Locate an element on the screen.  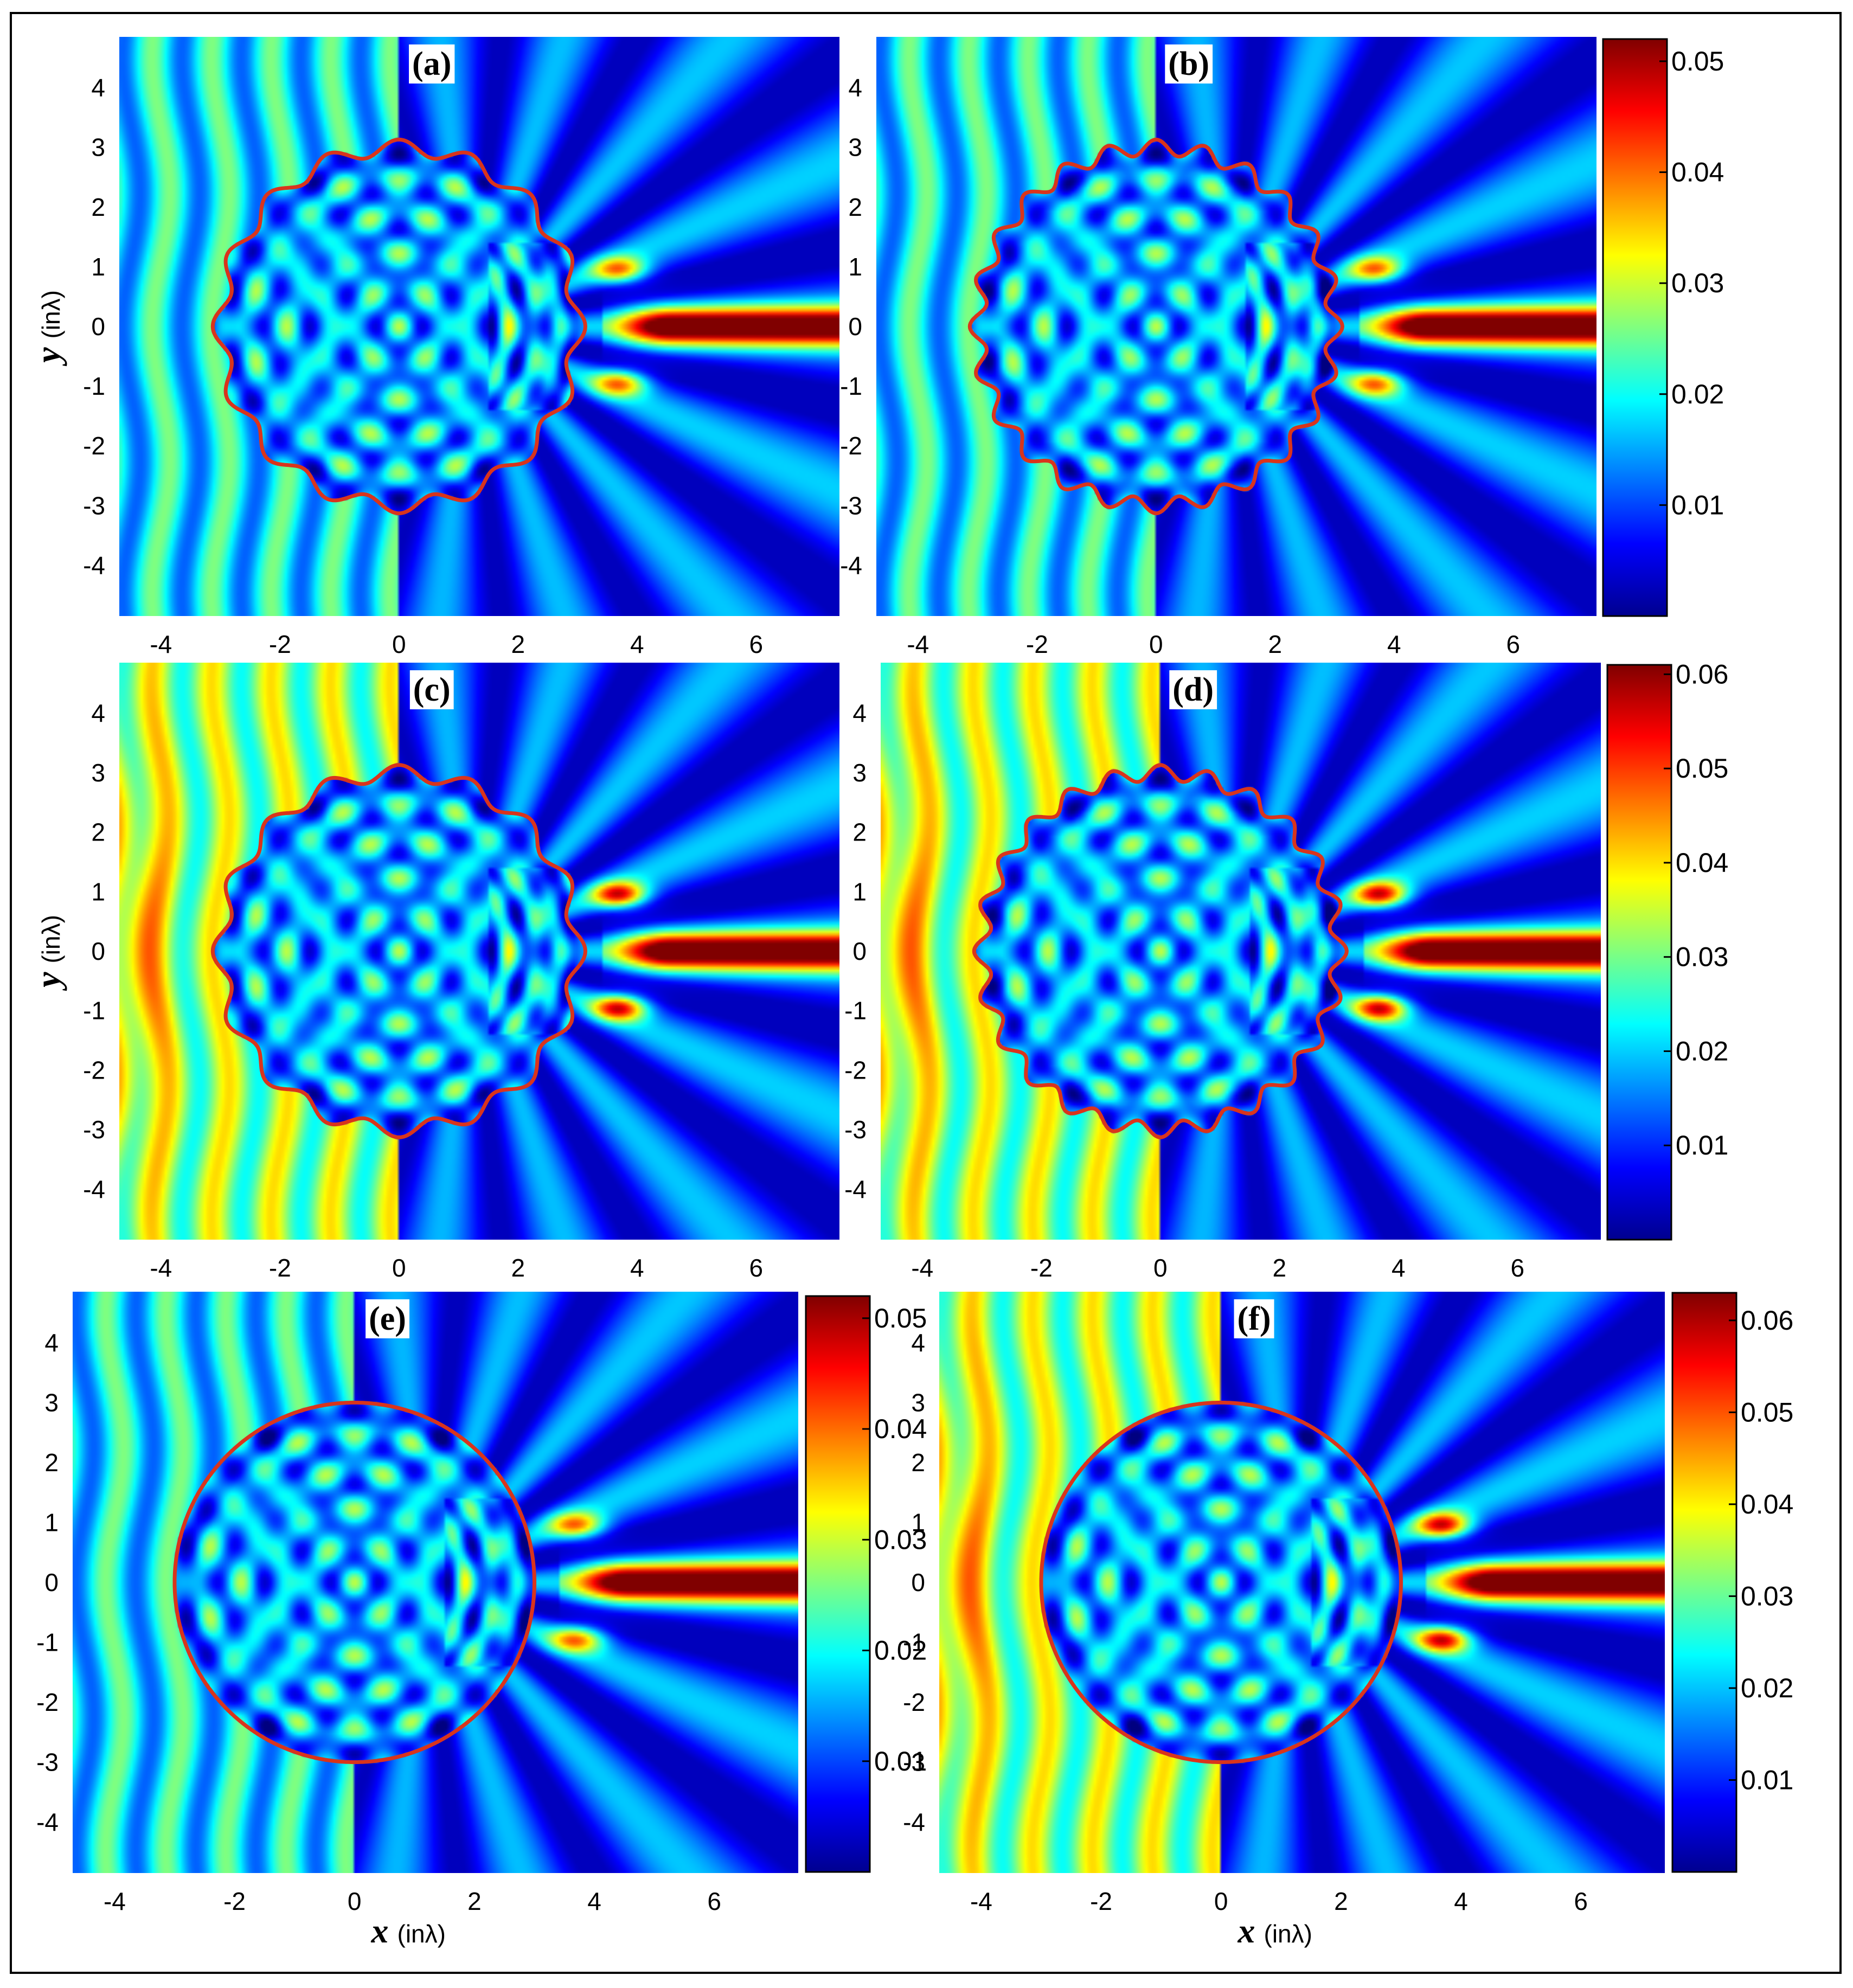
panel-label: (f) is located at coordinates (1254, 1318).